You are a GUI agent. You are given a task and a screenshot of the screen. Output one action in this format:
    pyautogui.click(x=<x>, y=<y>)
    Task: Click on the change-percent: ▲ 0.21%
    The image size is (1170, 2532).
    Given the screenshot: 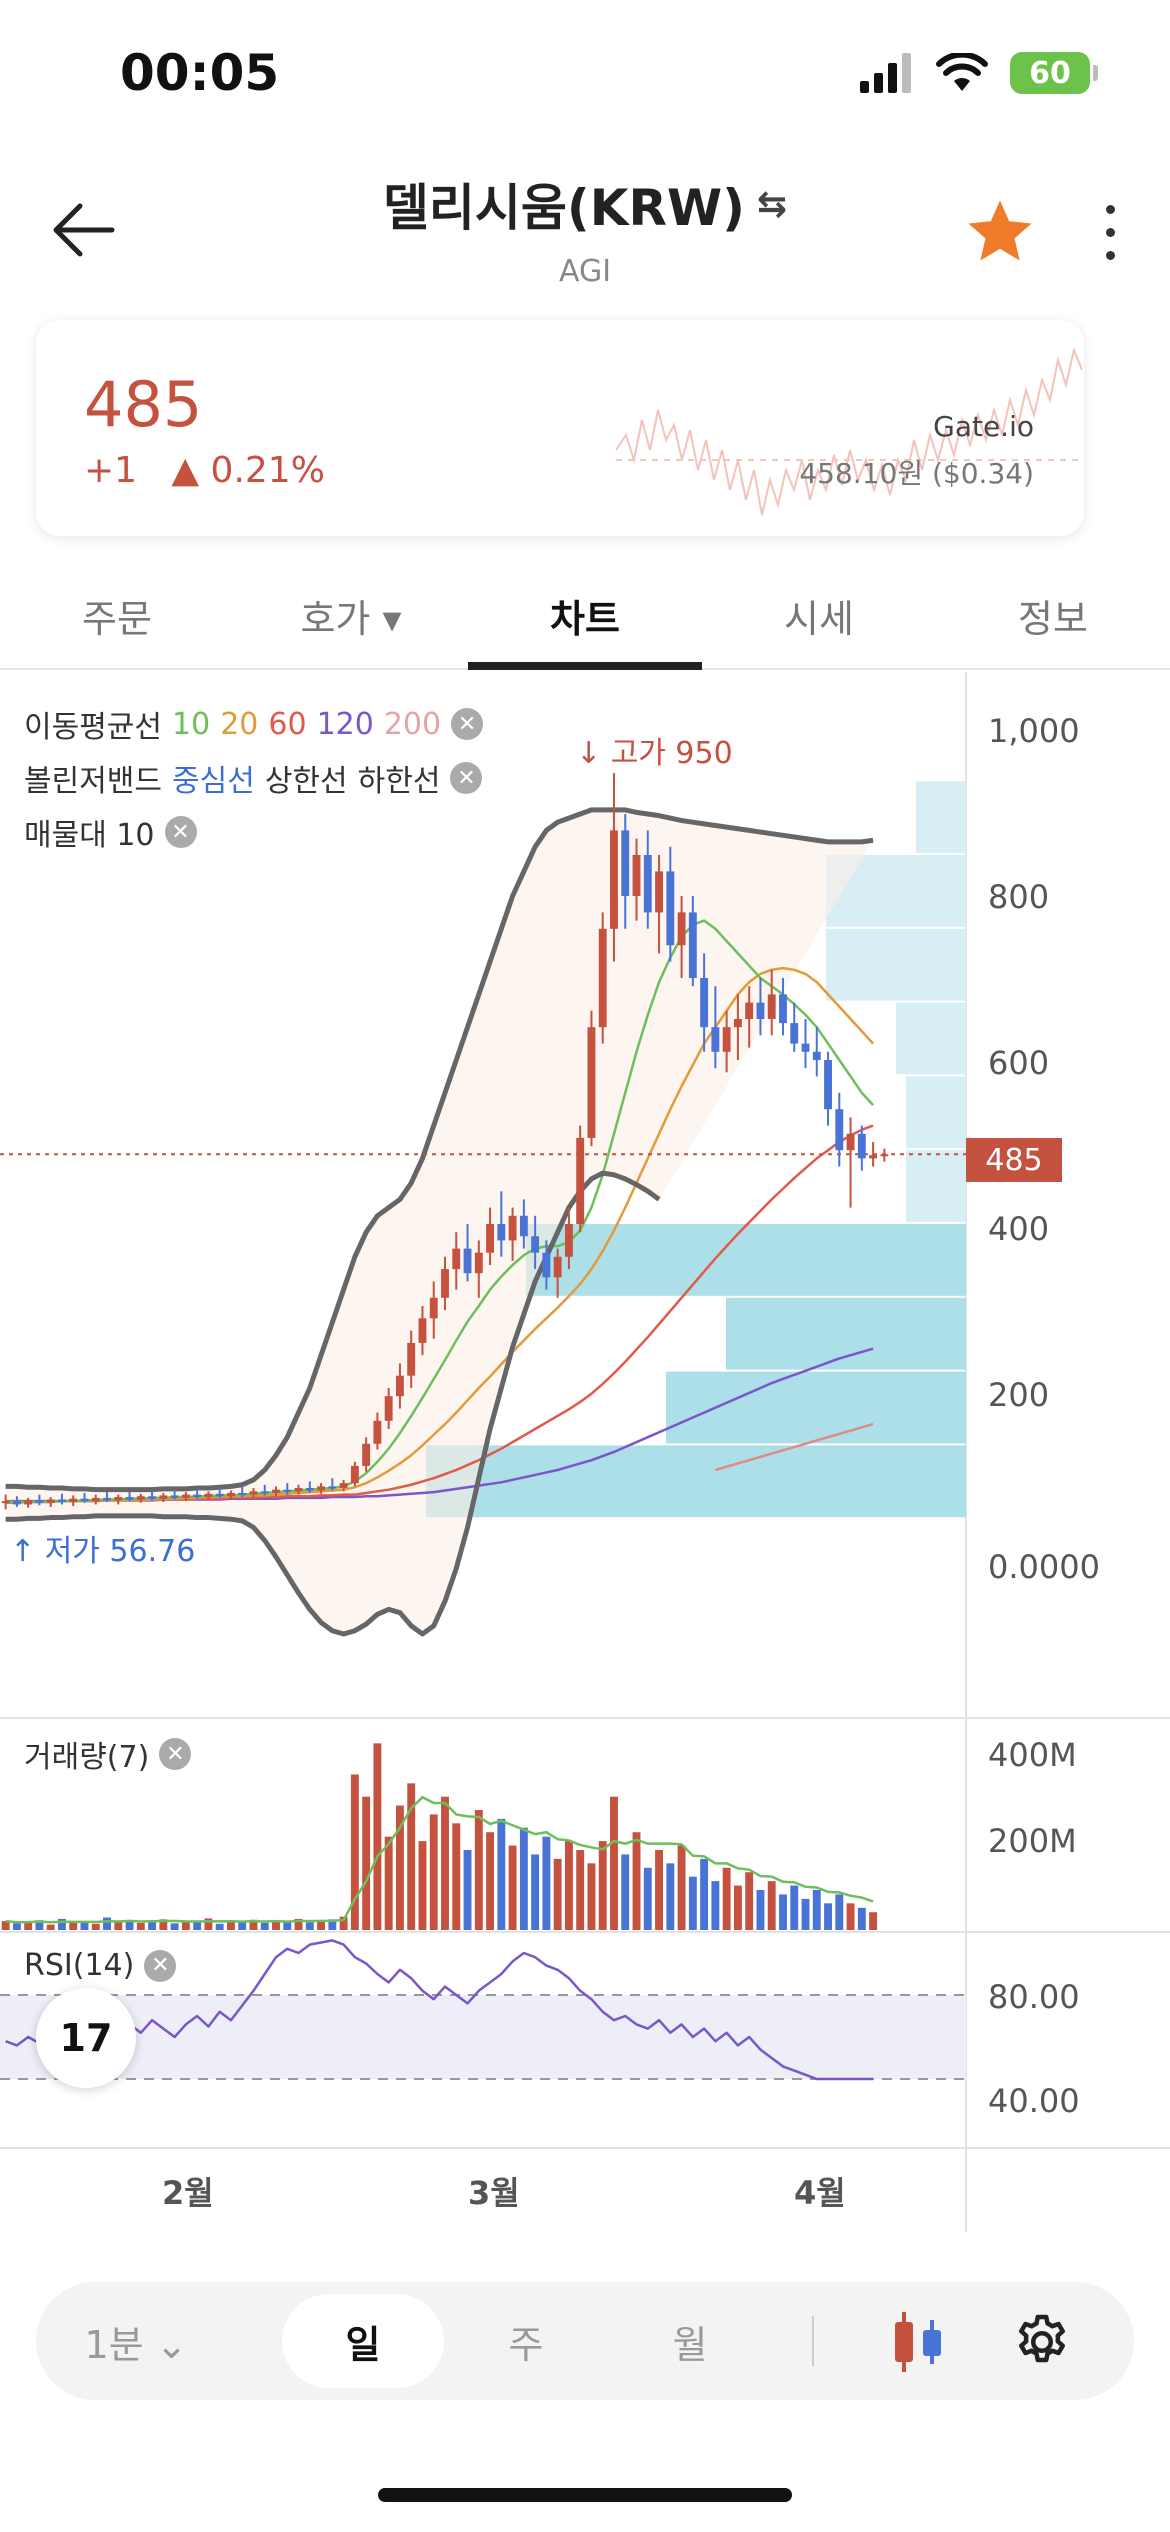 What is the action you would take?
    pyautogui.click(x=248, y=470)
    